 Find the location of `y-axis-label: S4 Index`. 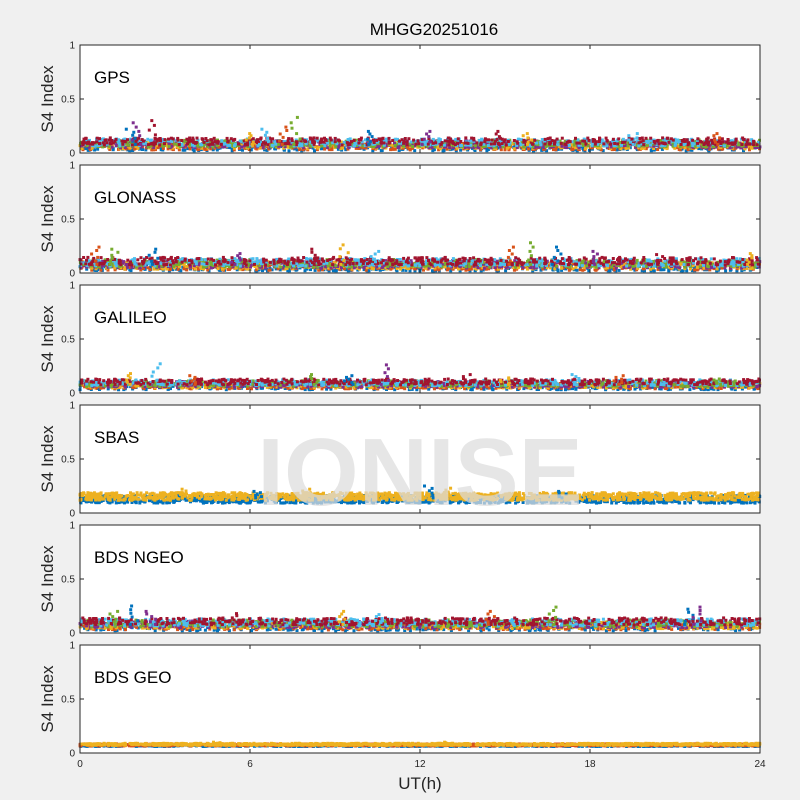

y-axis-label: S4 Index is located at coordinates (47, 99).